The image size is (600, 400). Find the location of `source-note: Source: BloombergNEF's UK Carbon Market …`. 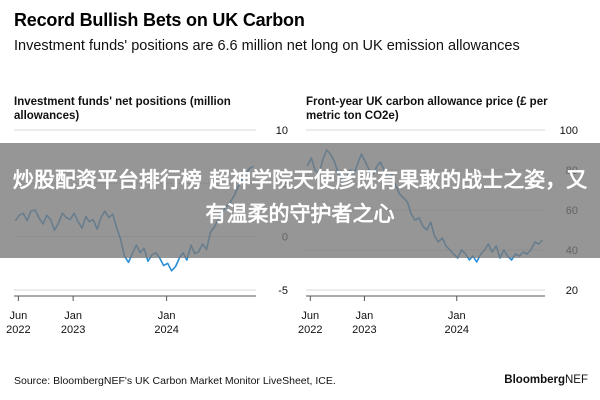

source-note: Source: BloombergNEF's UK Carbon Market … is located at coordinates (175, 381).